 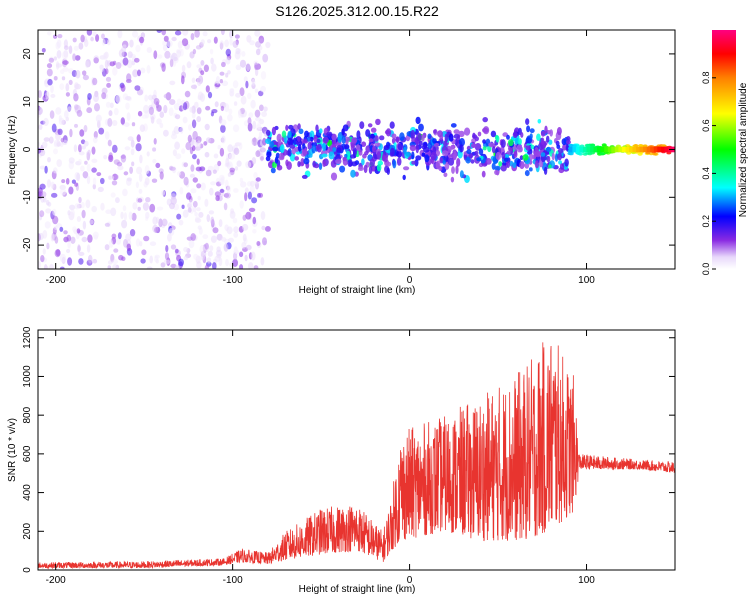 What do you see at coordinates (27, 102) in the screenshot?
I see `spectrogram-y-tick-label: 10` at bounding box center [27, 102].